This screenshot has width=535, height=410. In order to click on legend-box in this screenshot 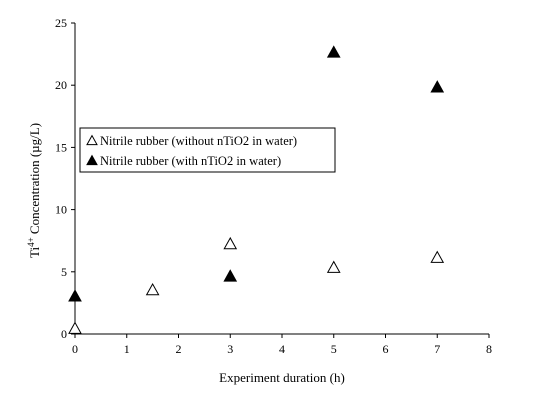, I will do `click(207, 150)`.